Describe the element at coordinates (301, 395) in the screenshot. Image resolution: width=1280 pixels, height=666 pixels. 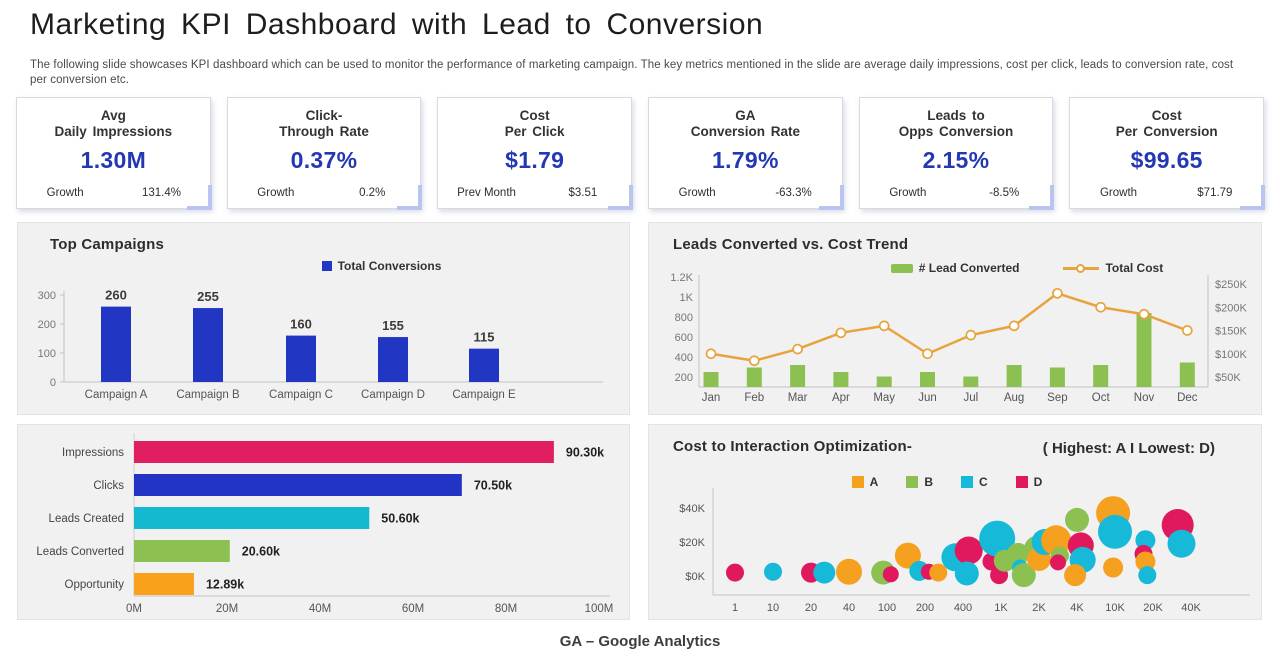
I see `x-category-label: Campaign C` at that location.